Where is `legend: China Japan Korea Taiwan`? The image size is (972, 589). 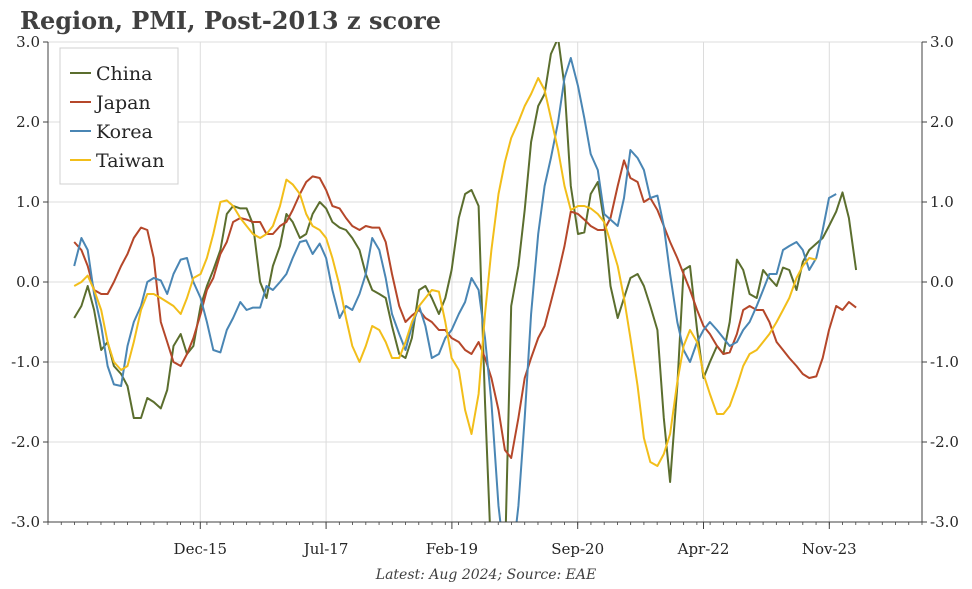 legend: China Japan Korea Taiwan is located at coordinates (119, 116).